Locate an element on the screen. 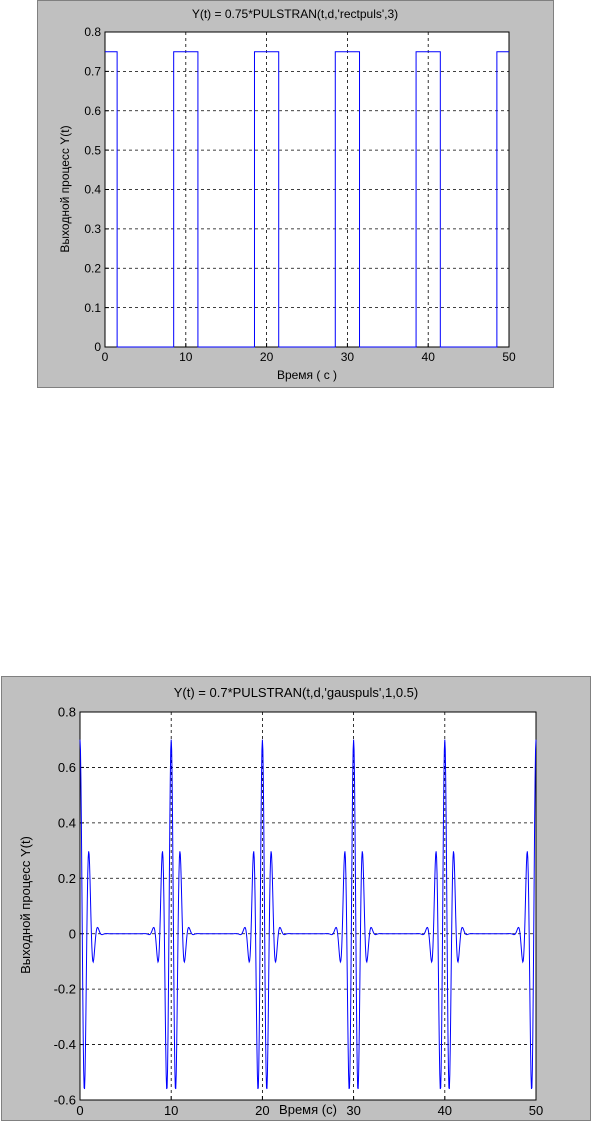  y-tick-label: -0.6 is located at coordinates (65, 1100).